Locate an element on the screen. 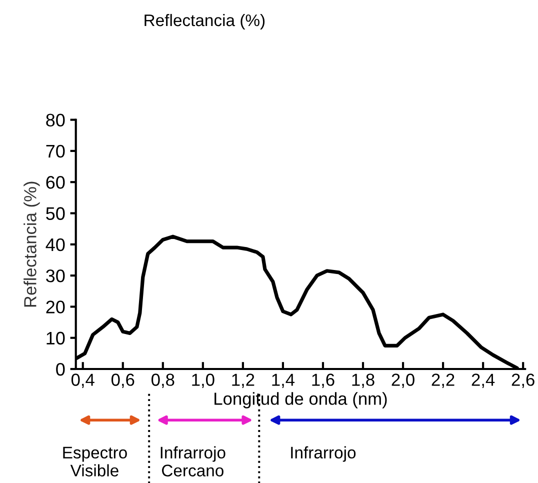 Image resolution: width=538 pixels, height=483 pixels. x-axis-title: Longitud de onda (nm) is located at coordinates (300, 400).